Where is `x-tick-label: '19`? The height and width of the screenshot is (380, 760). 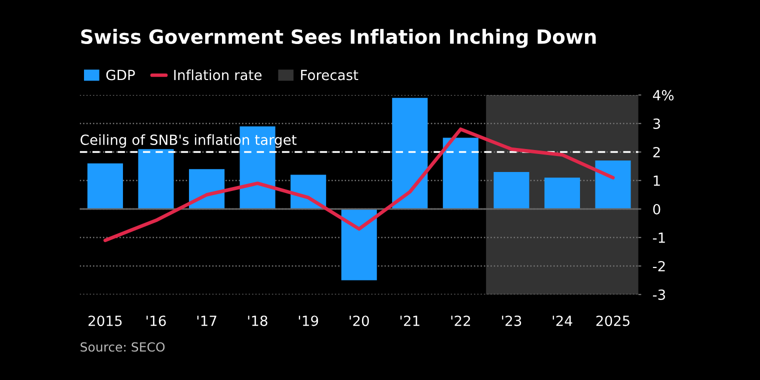
x-tick-label: '19 is located at coordinates (308, 321).